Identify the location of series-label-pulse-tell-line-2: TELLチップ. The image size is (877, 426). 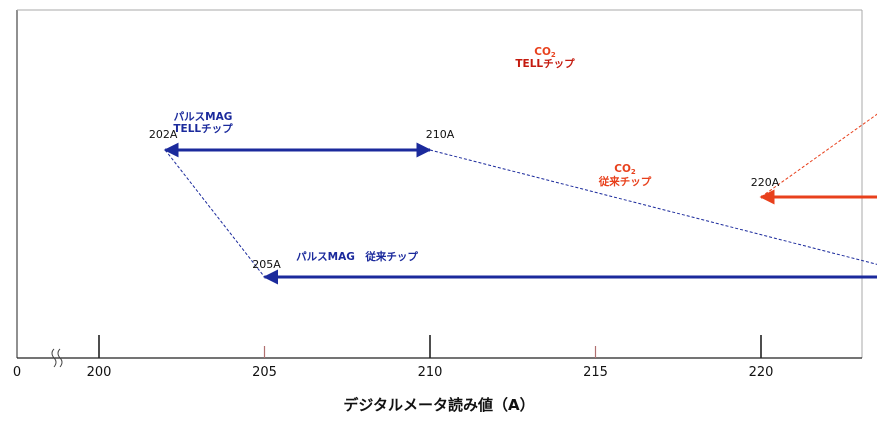
(203, 128).